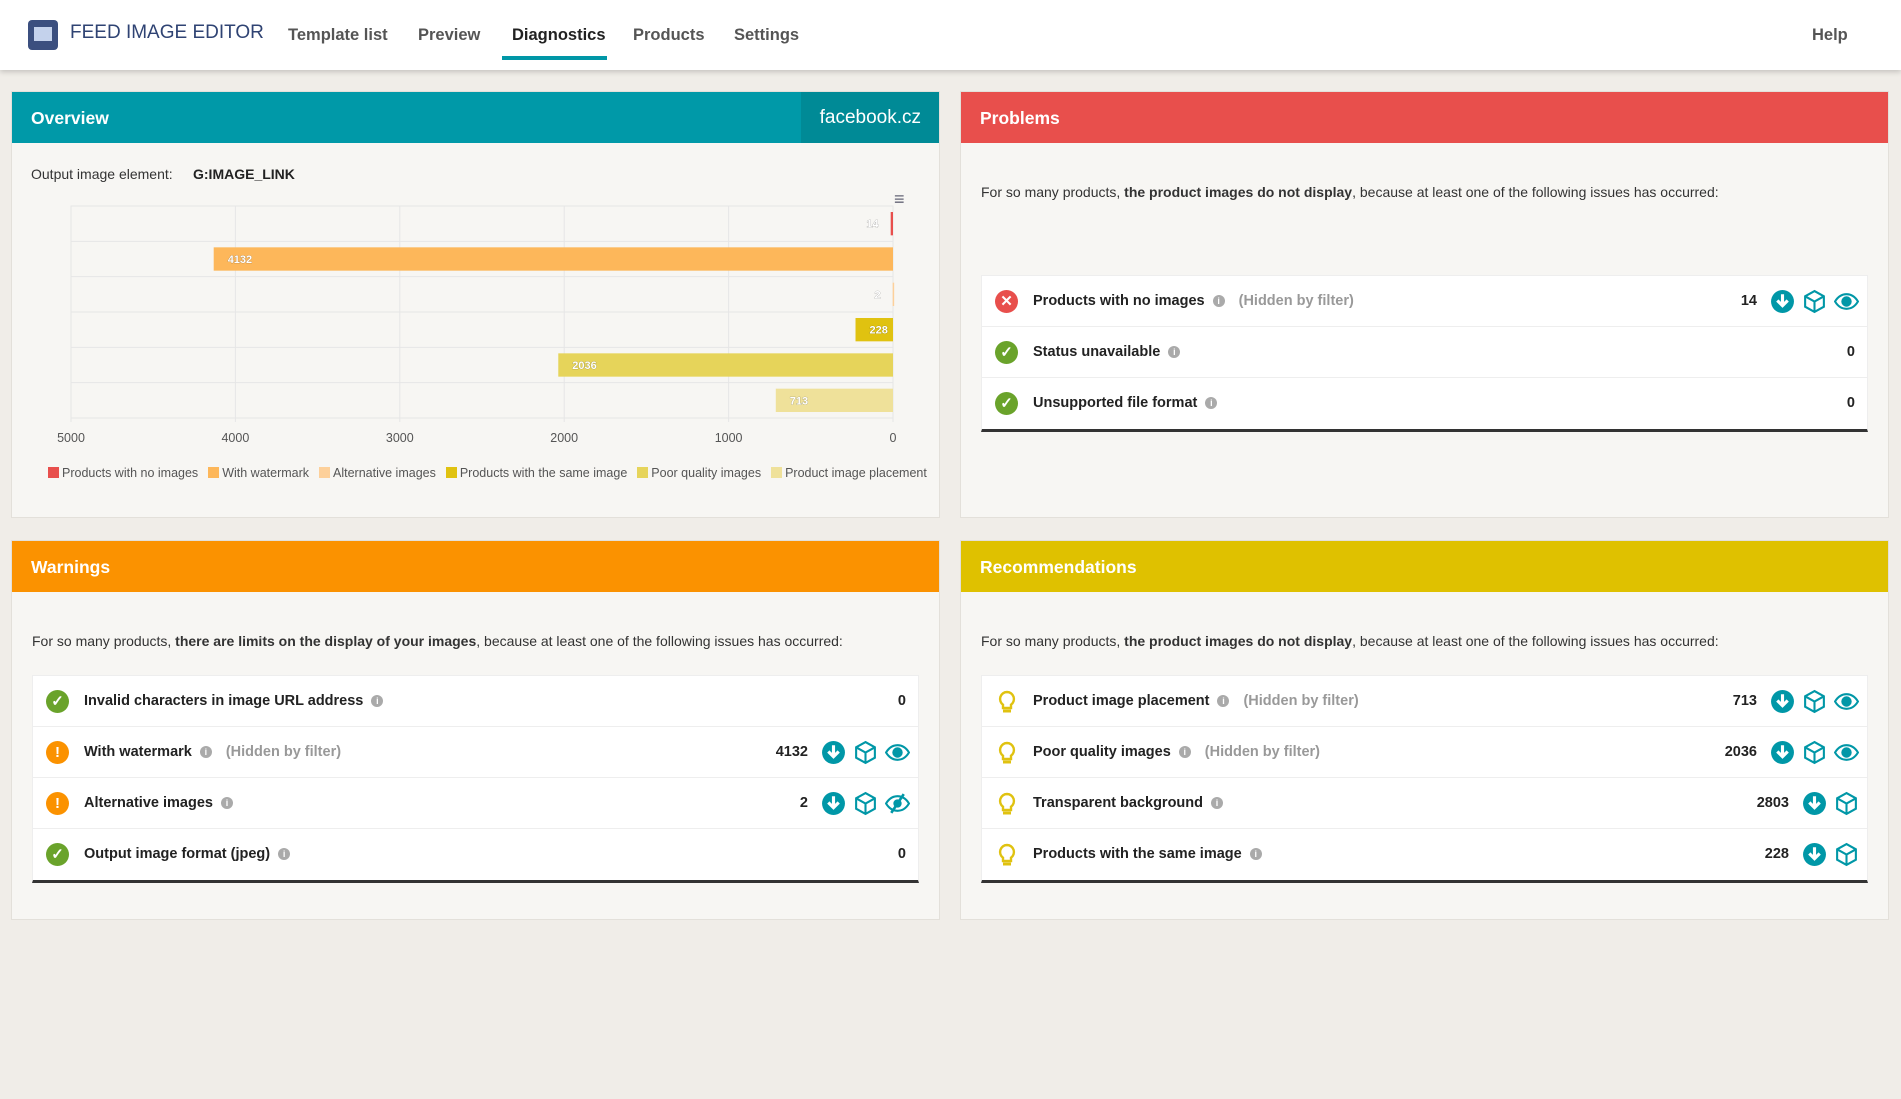 This screenshot has height=1099, width=1901. I want to click on issue-label: With watermark i (Hidden by filter), so click(212, 752).